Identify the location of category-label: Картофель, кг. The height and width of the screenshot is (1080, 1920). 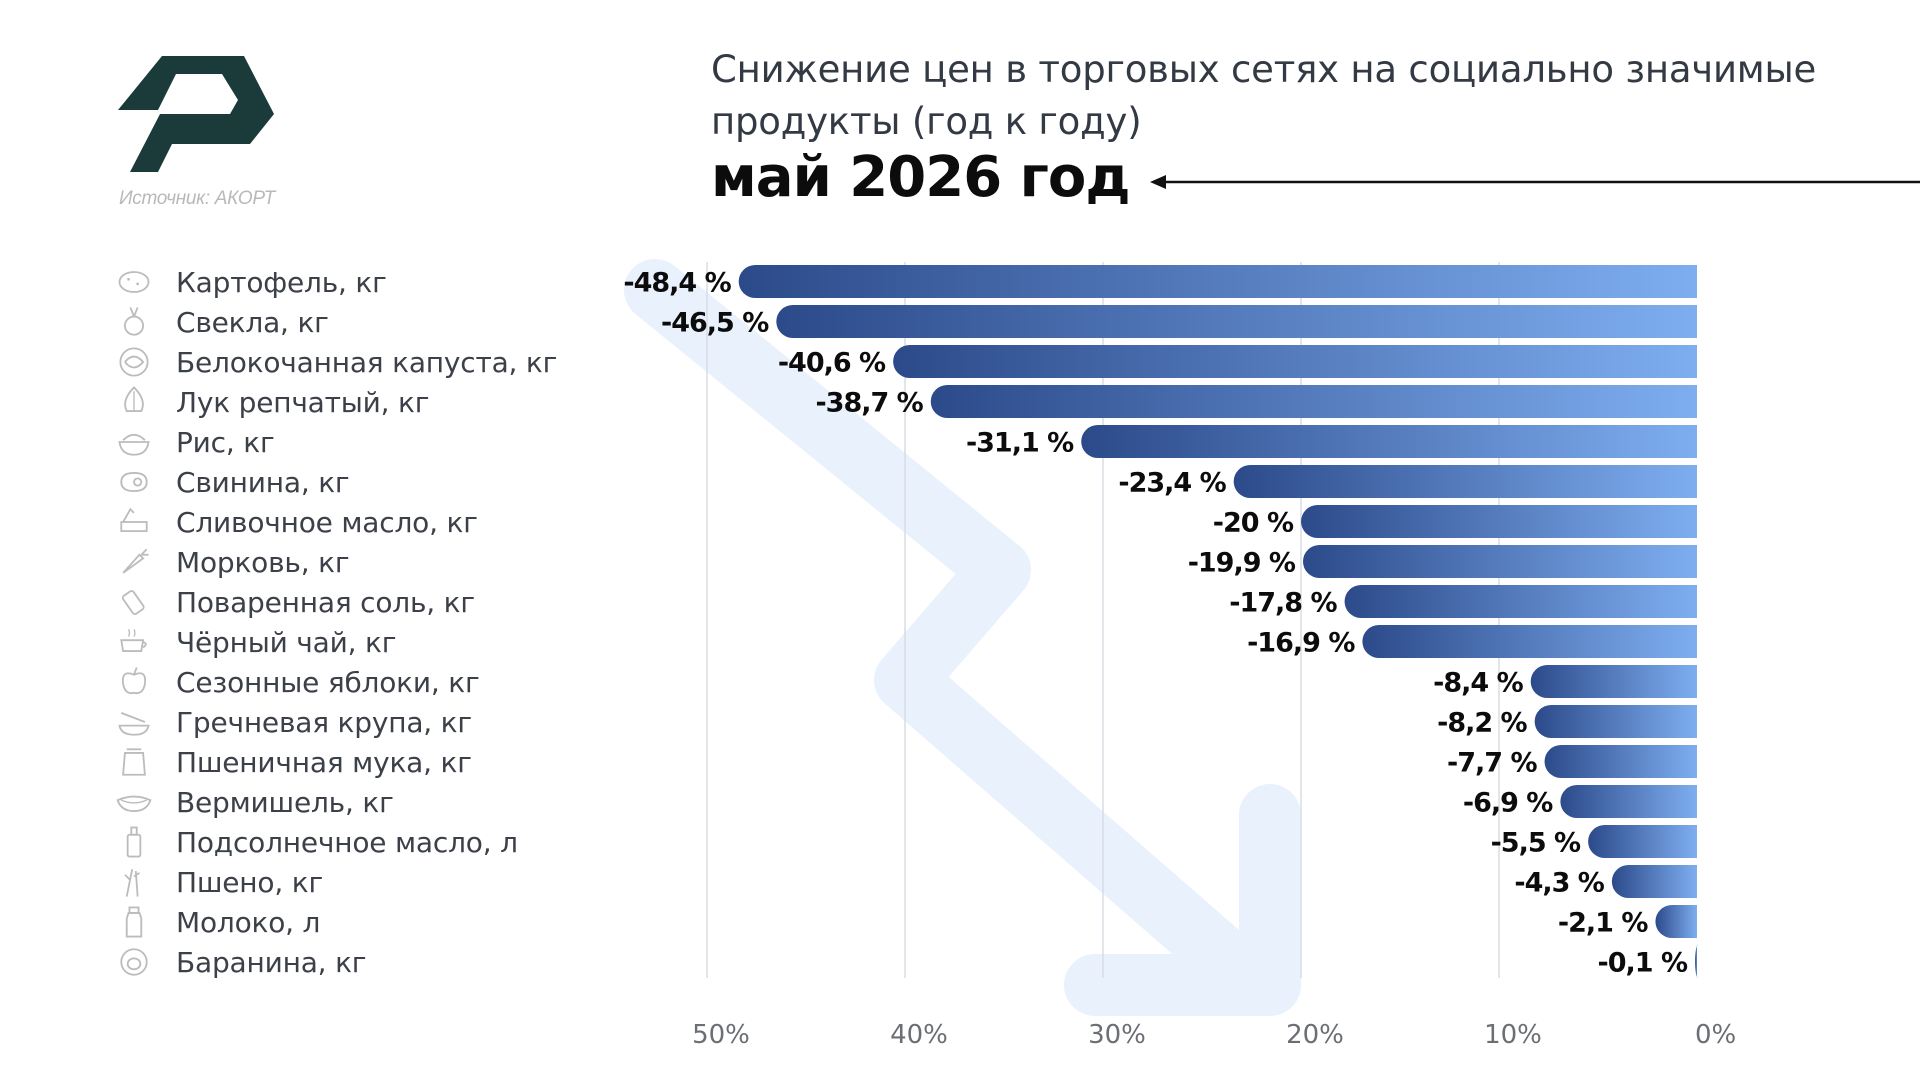
(281, 282).